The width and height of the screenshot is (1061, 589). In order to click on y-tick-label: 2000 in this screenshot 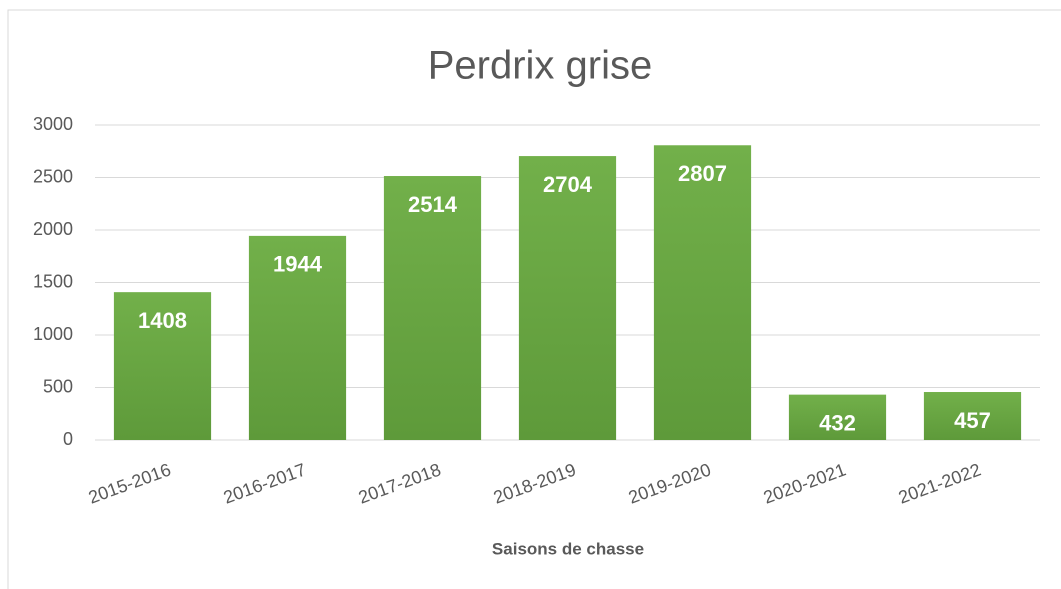, I will do `click(53, 229)`.